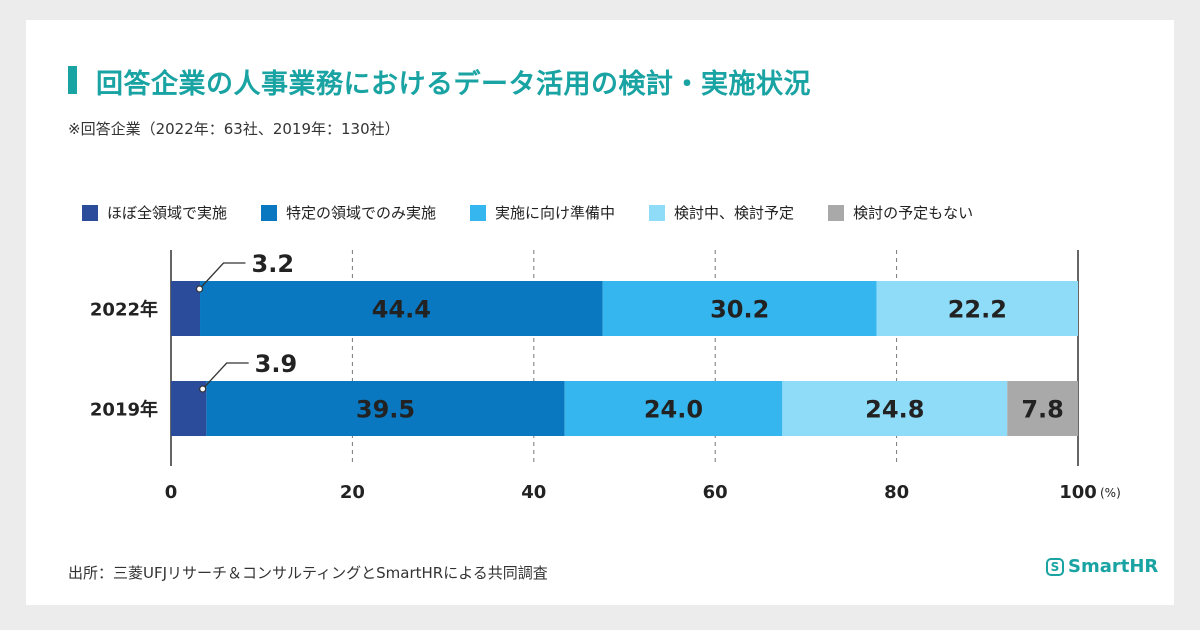 This screenshot has height=630, width=1200. Describe the element at coordinates (273, 264) in the screenshot. I see `callout-label-0: 3.2` at that location.